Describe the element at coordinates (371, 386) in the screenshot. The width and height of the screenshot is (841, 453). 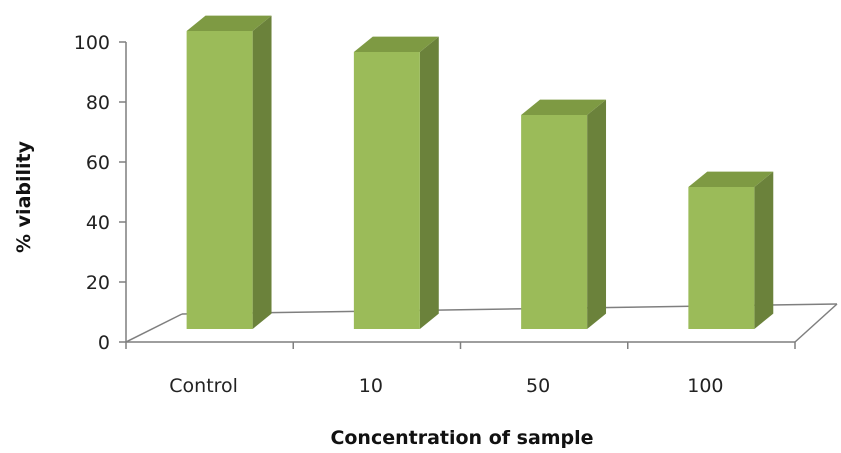
I see `x-category-label: 10` at that location.